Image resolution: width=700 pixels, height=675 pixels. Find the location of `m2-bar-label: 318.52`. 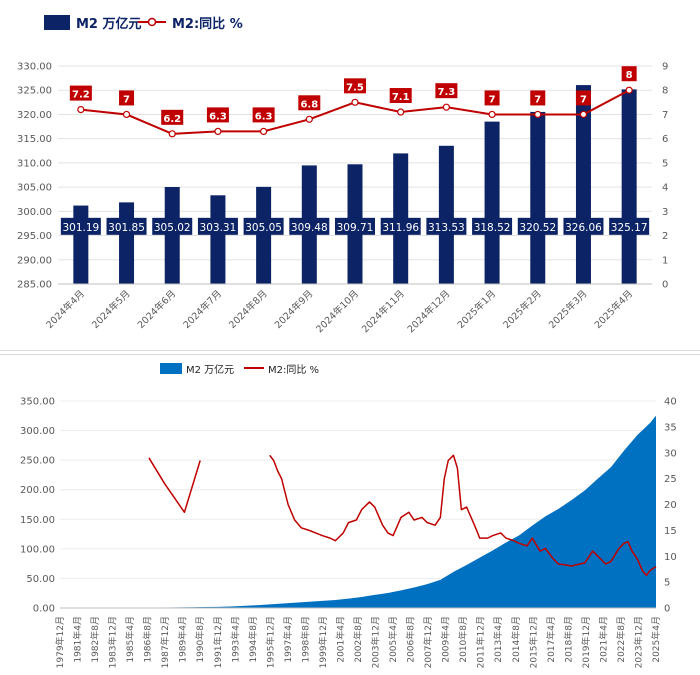

m2-bar-label: 318.52 is located at coordinates (492, 228).